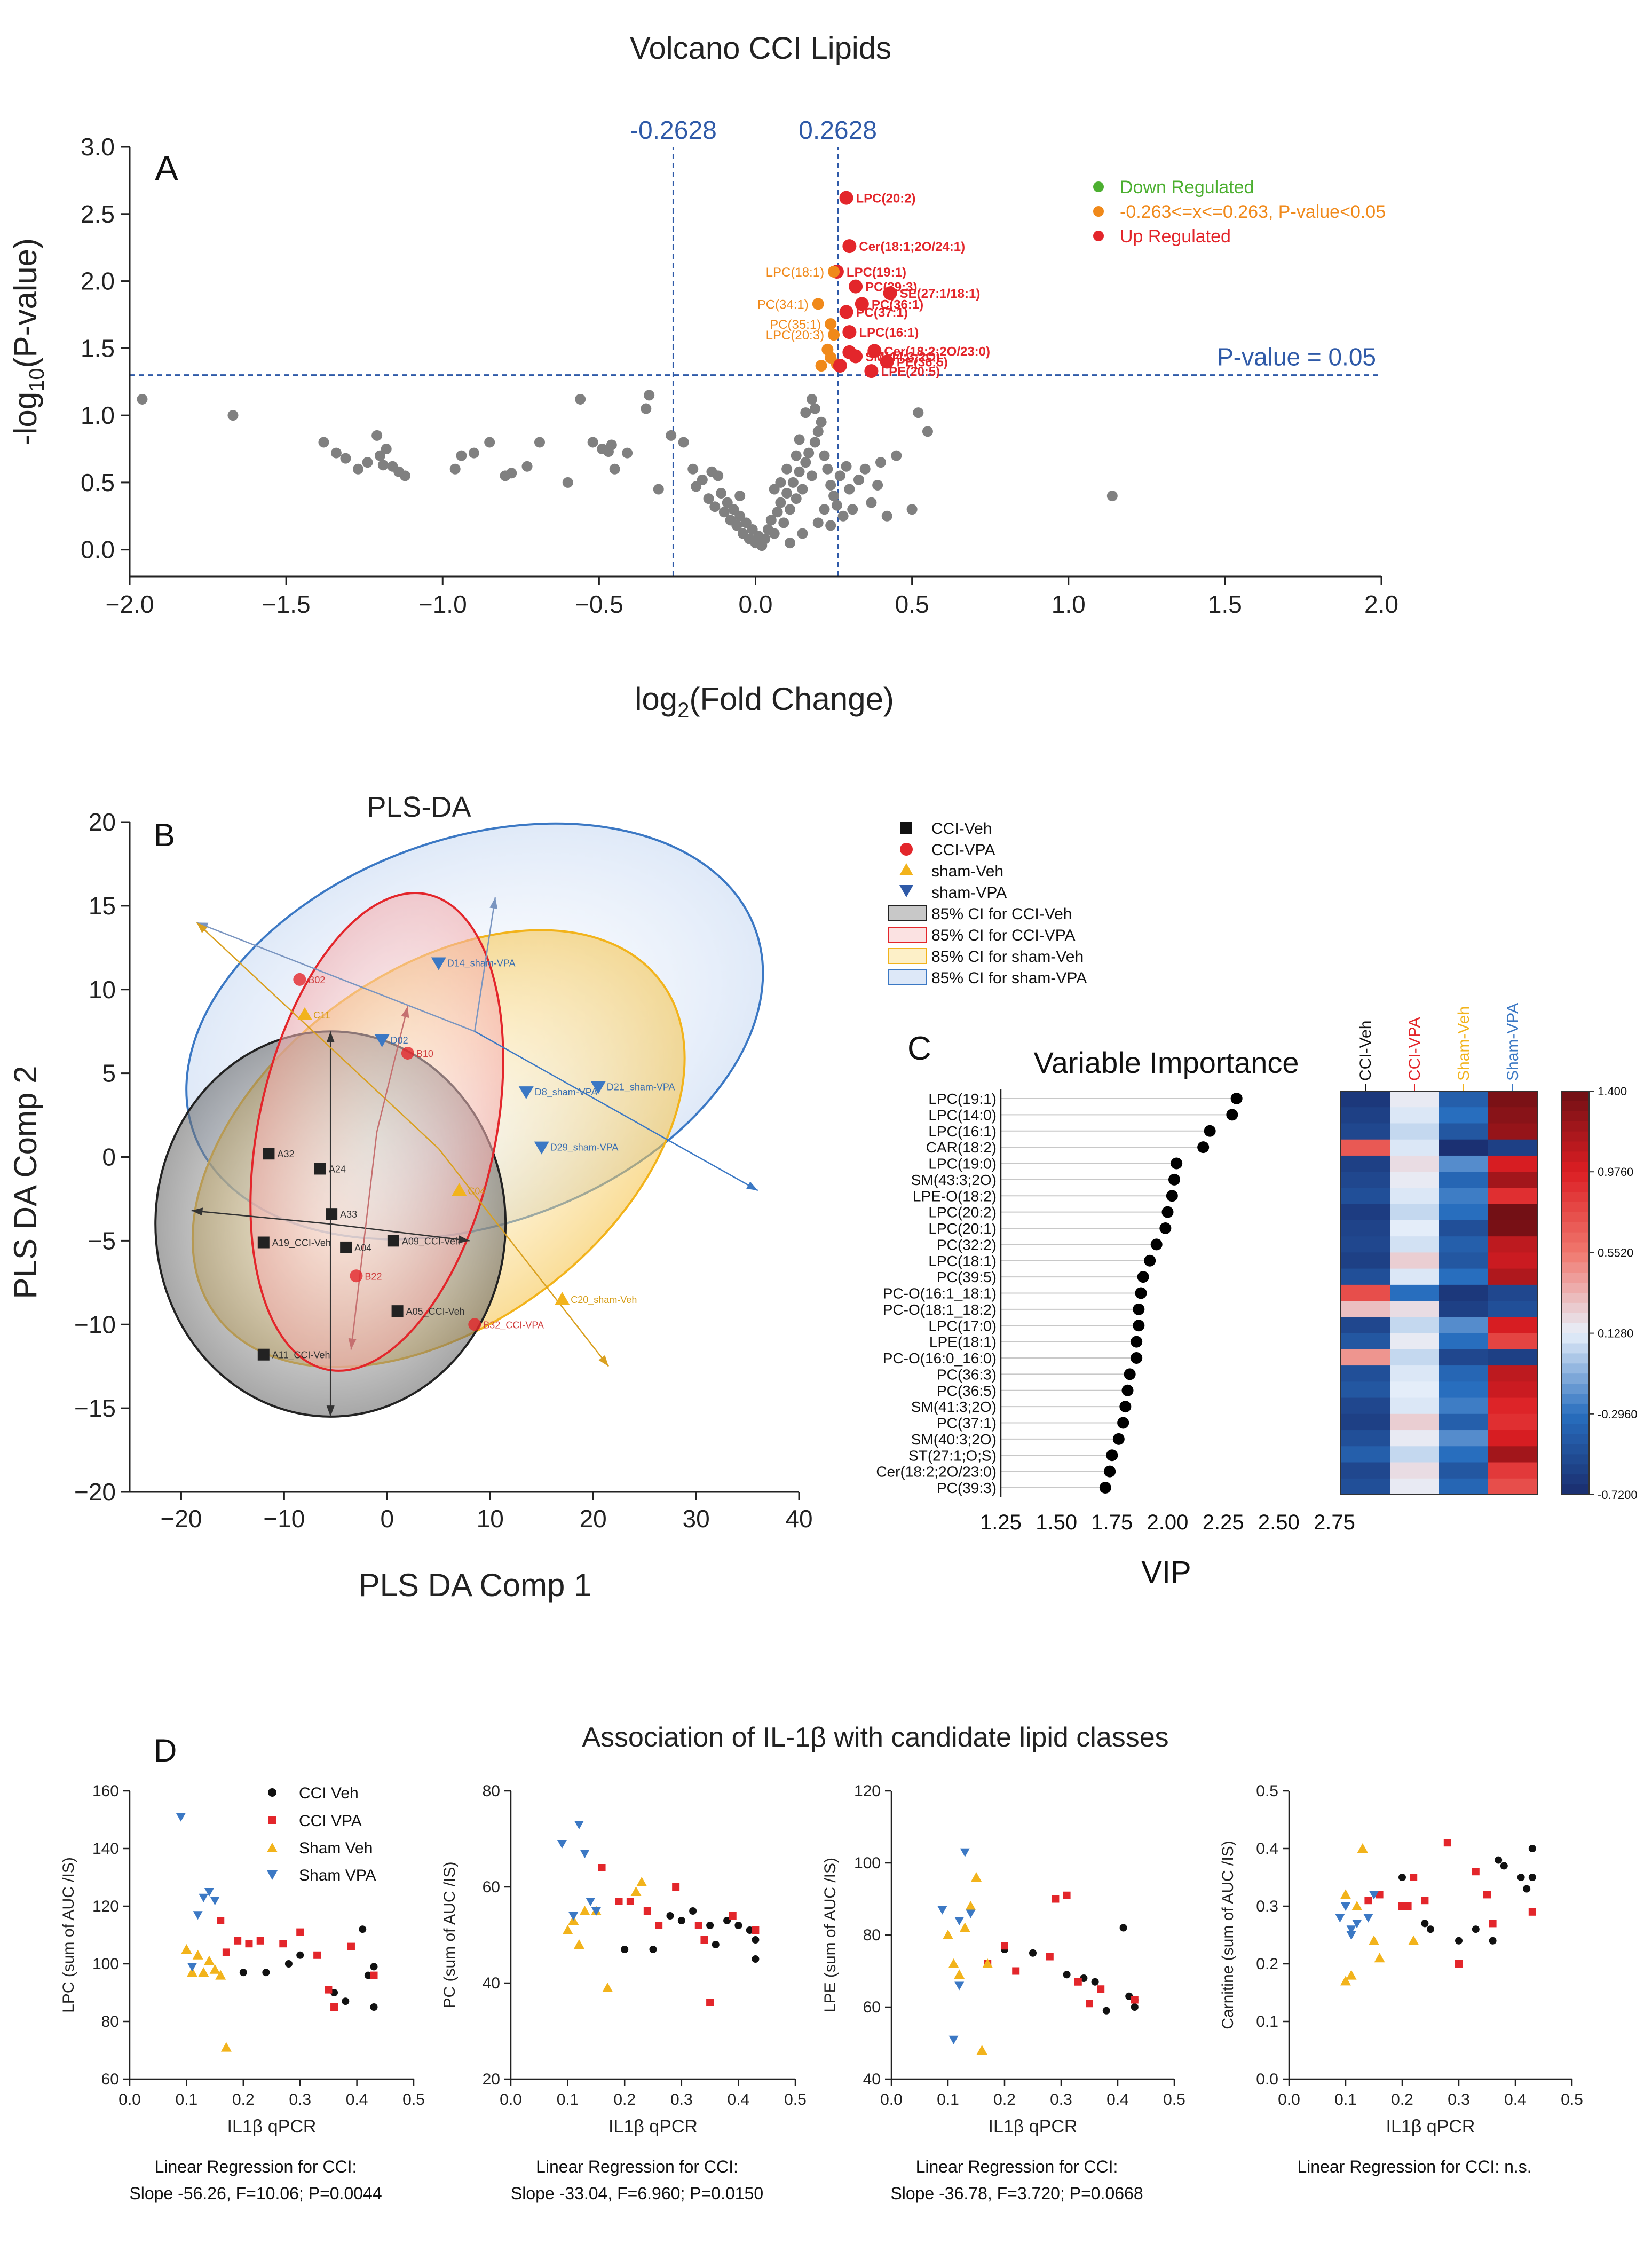  I want to click on plsda-vectors, so click(474, 1157).